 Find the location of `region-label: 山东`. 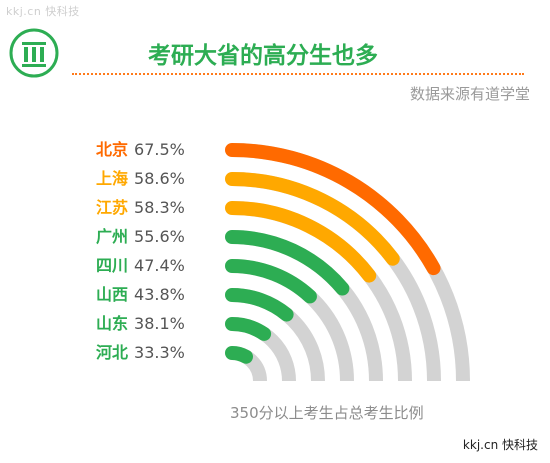

region-label: 山东 is located at coordinates (112, 323).